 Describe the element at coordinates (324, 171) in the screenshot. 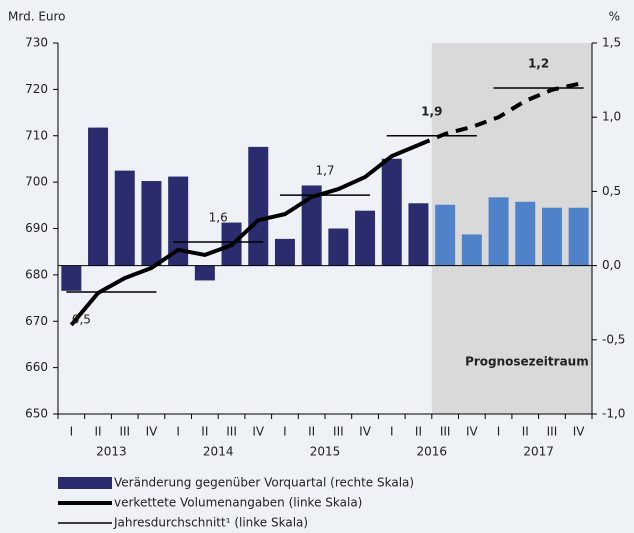

I see `growth-annotation: 1,7` at that location.